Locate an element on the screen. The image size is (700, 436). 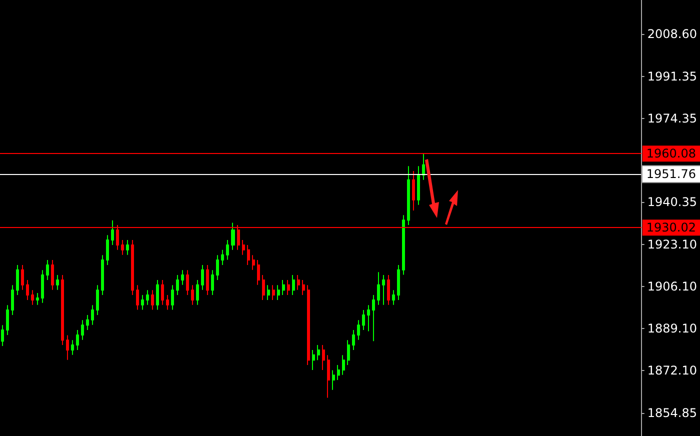
ref-line-label: 1930.02 is located at coordinates (671, 227).